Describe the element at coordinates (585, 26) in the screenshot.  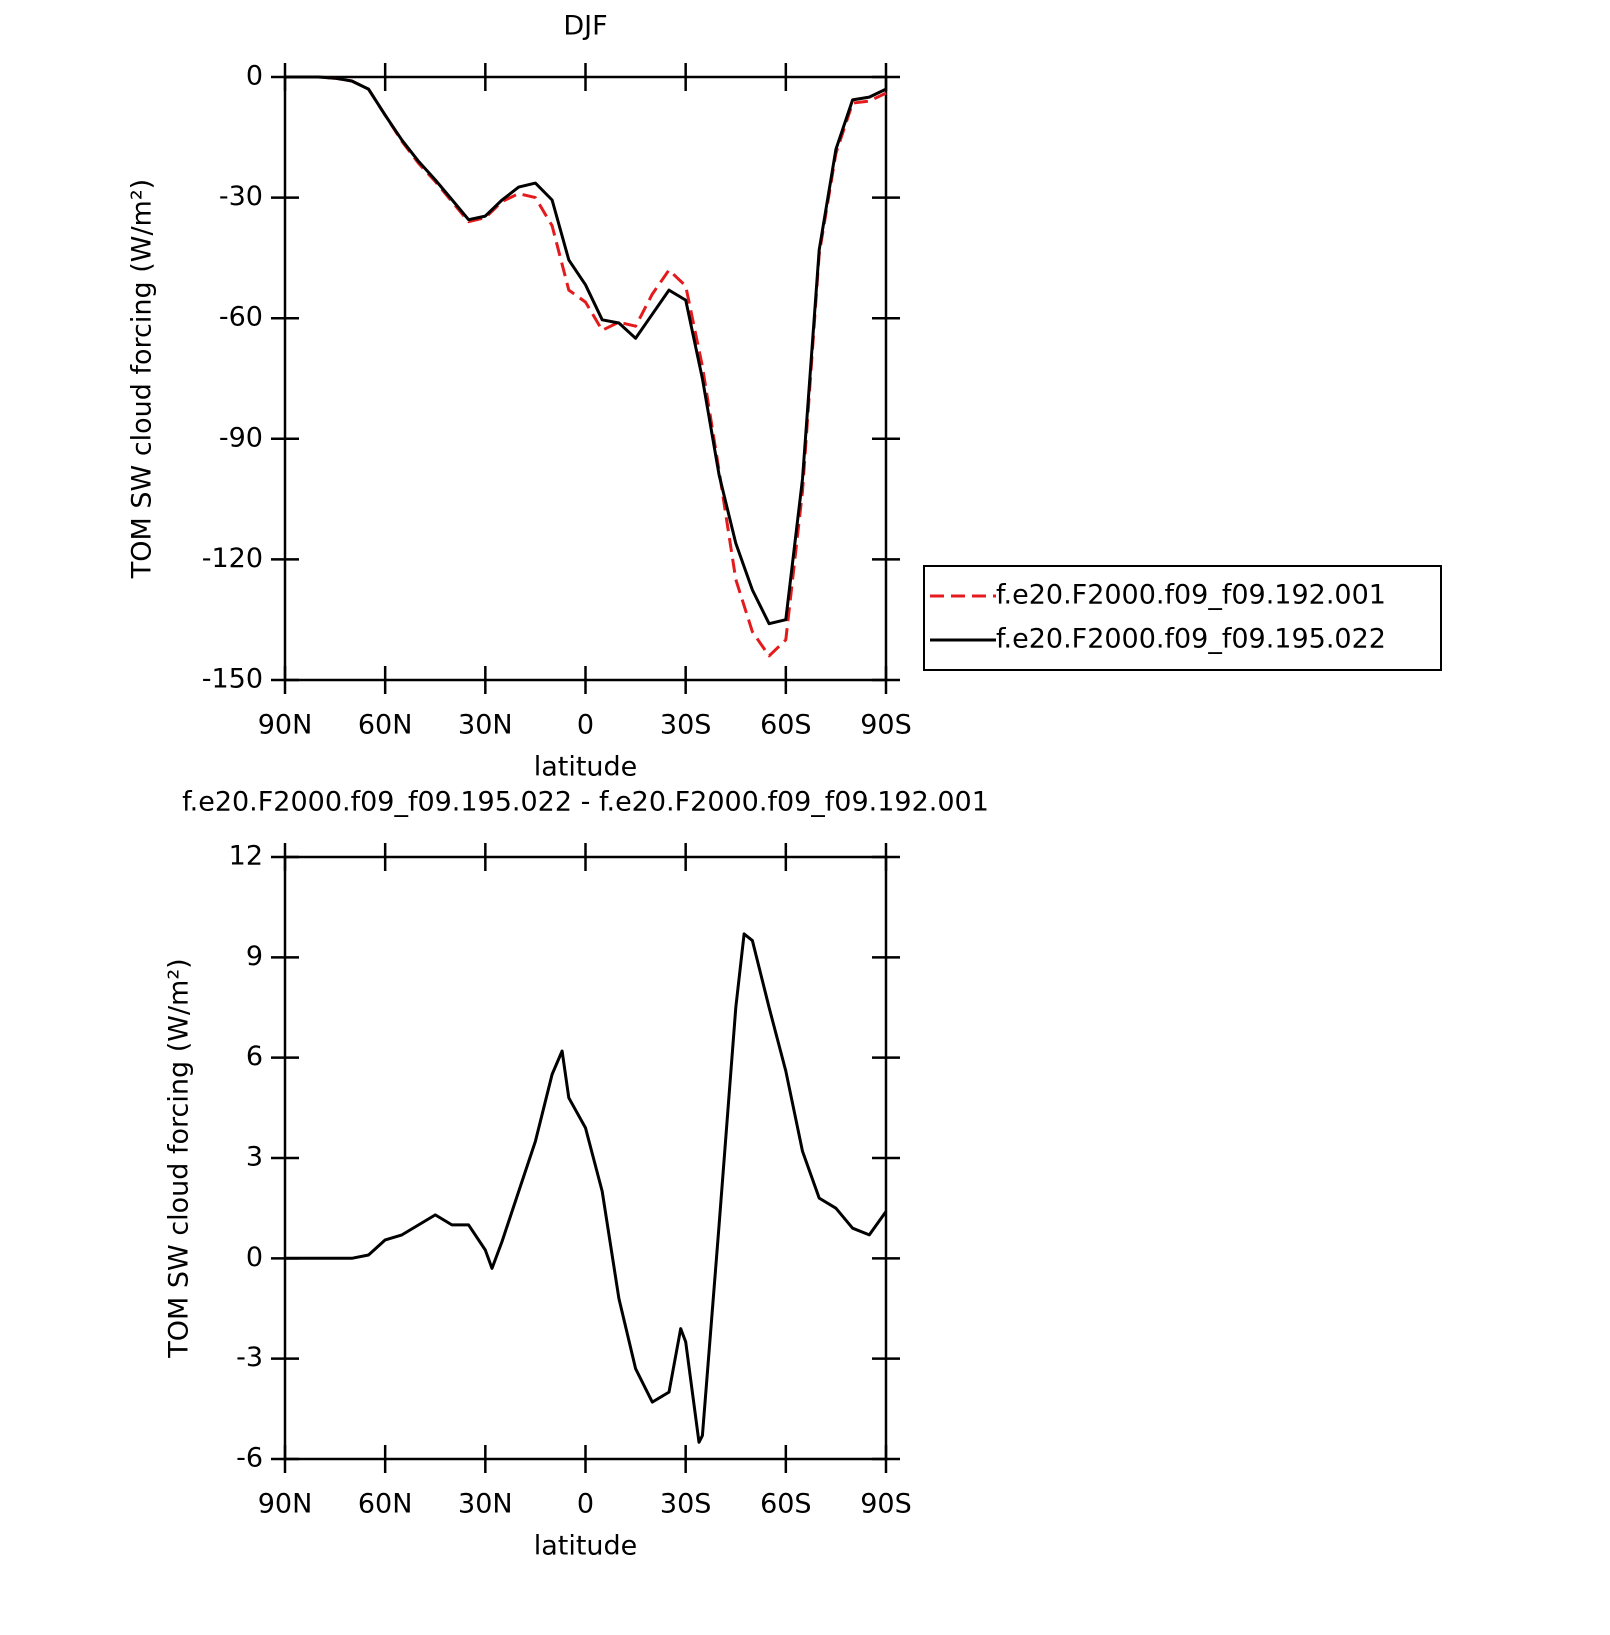
I see `chart-title: DJF` at that location.